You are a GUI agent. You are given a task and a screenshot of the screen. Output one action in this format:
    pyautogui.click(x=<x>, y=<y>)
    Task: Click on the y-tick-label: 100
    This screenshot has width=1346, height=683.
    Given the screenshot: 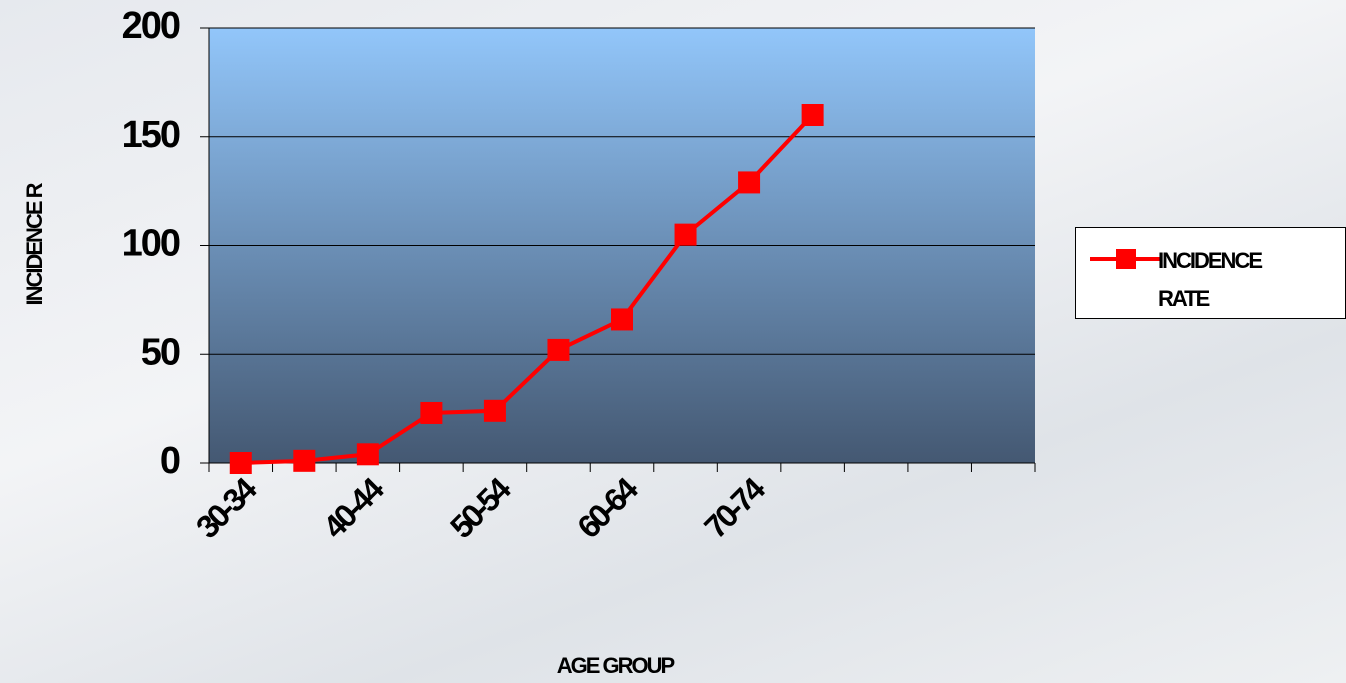 What is the action you would take?
    pyautogui.click(x=151, y=244)
    